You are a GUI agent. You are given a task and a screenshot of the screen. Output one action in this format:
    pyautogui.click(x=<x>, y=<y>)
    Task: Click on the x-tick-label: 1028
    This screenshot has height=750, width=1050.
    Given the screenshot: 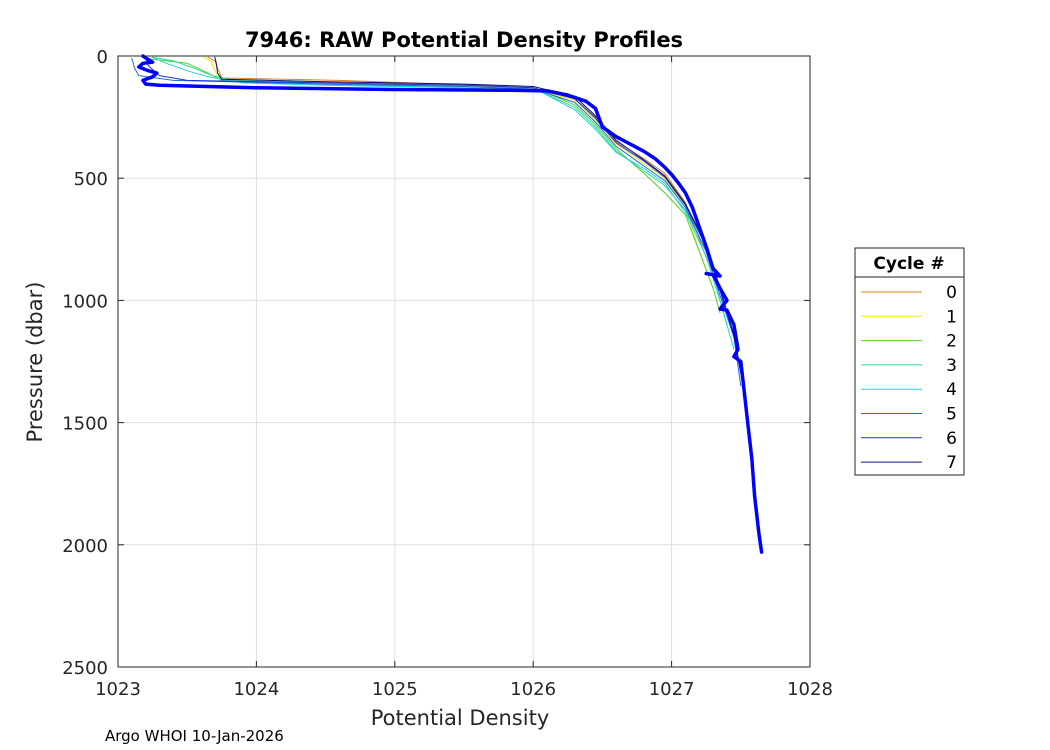 What is the action you would take?
    pyautogui.click(x=810, y=689)
    